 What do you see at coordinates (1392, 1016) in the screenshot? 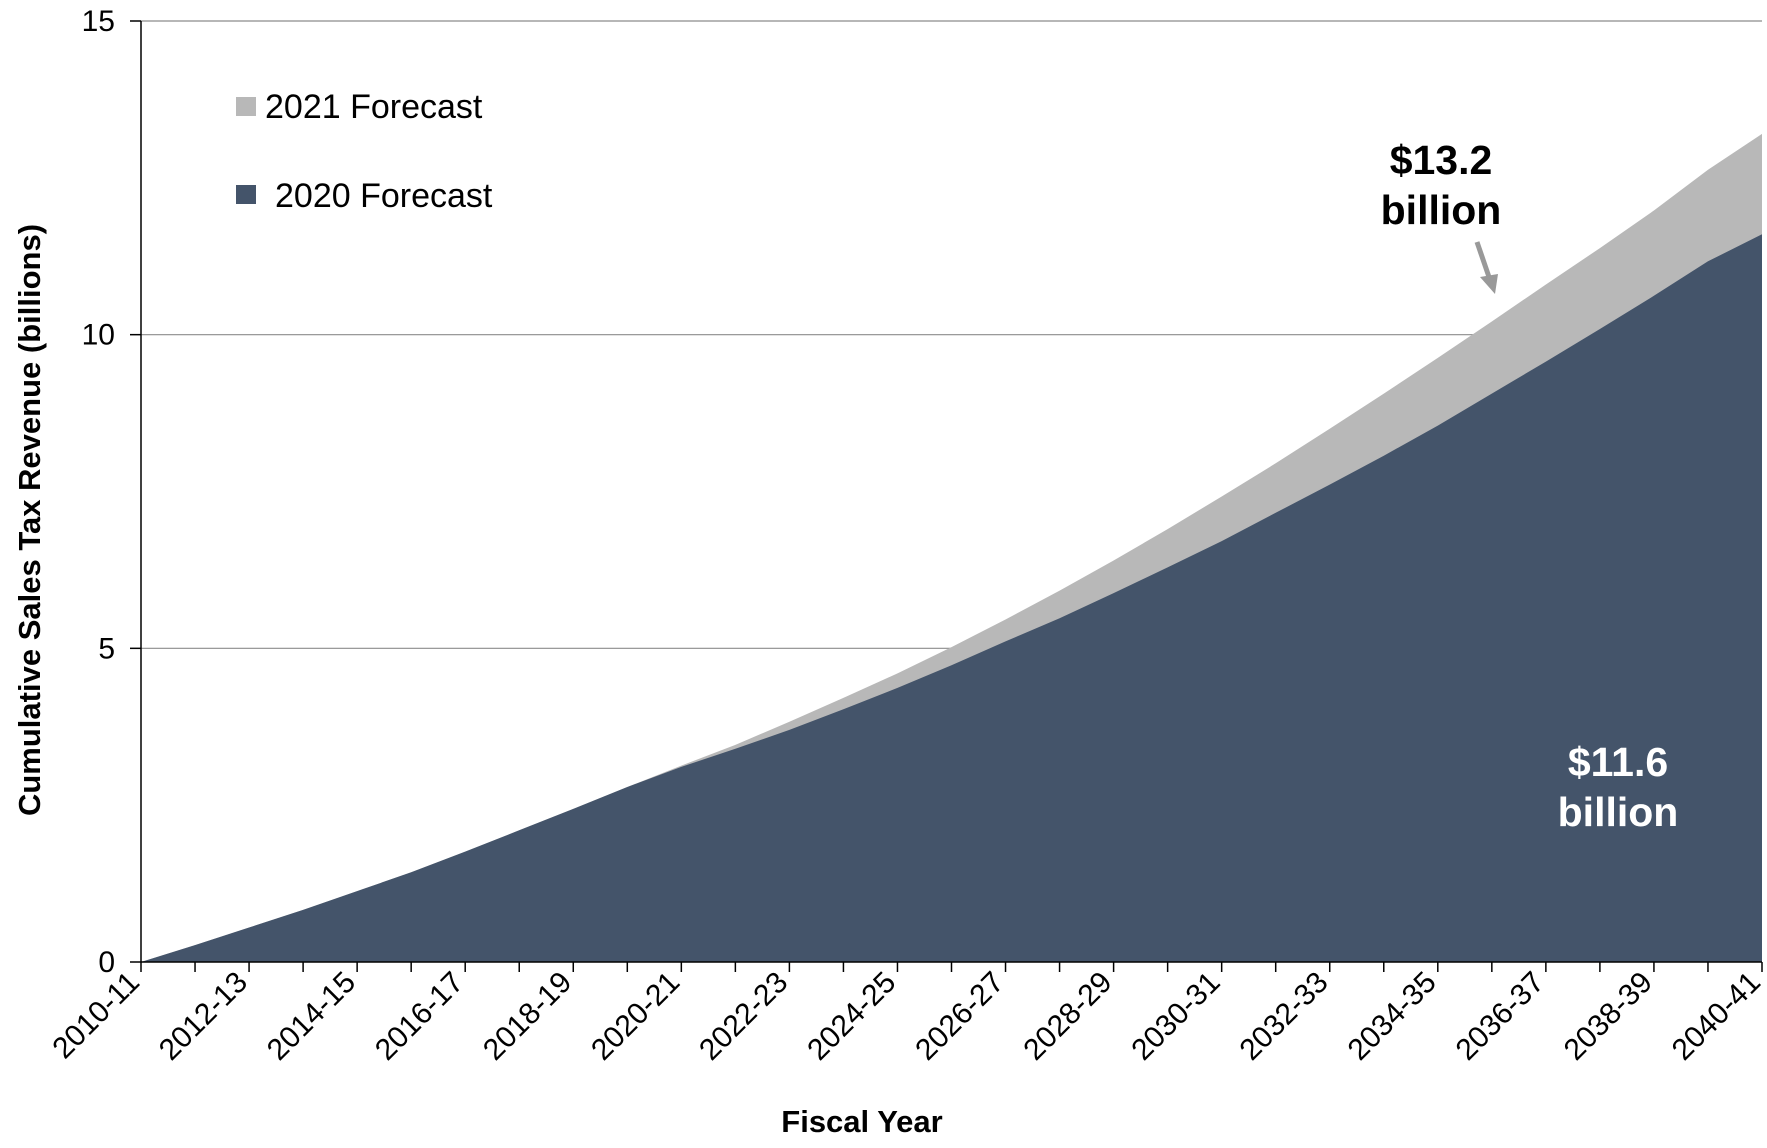
I see `x-tick-label: 2034-35` at bounding box center [1392, 1016].